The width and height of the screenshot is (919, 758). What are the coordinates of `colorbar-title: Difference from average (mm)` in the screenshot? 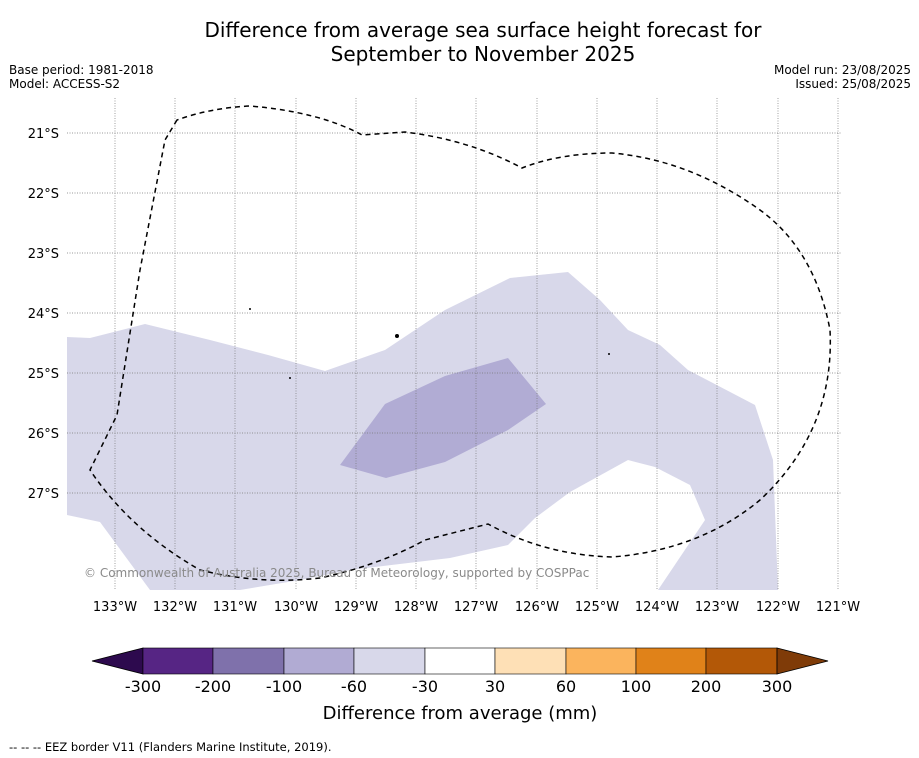 It's located at (460, 713).